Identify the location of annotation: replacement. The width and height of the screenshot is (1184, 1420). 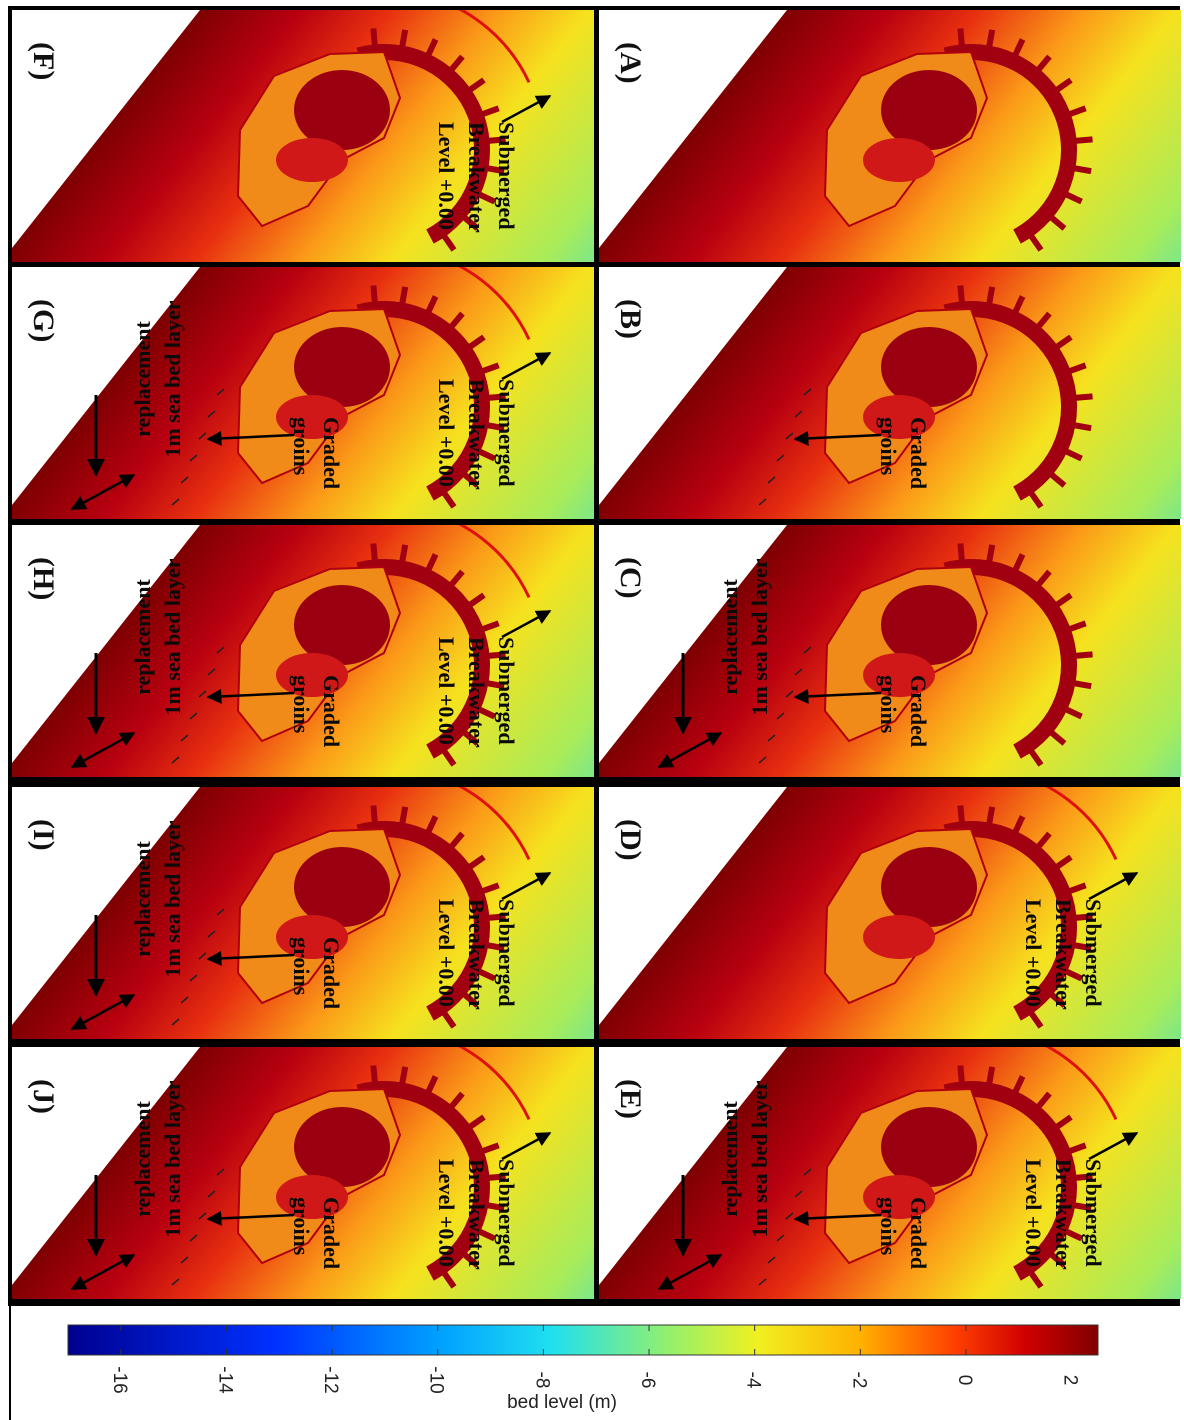
(142, 637).